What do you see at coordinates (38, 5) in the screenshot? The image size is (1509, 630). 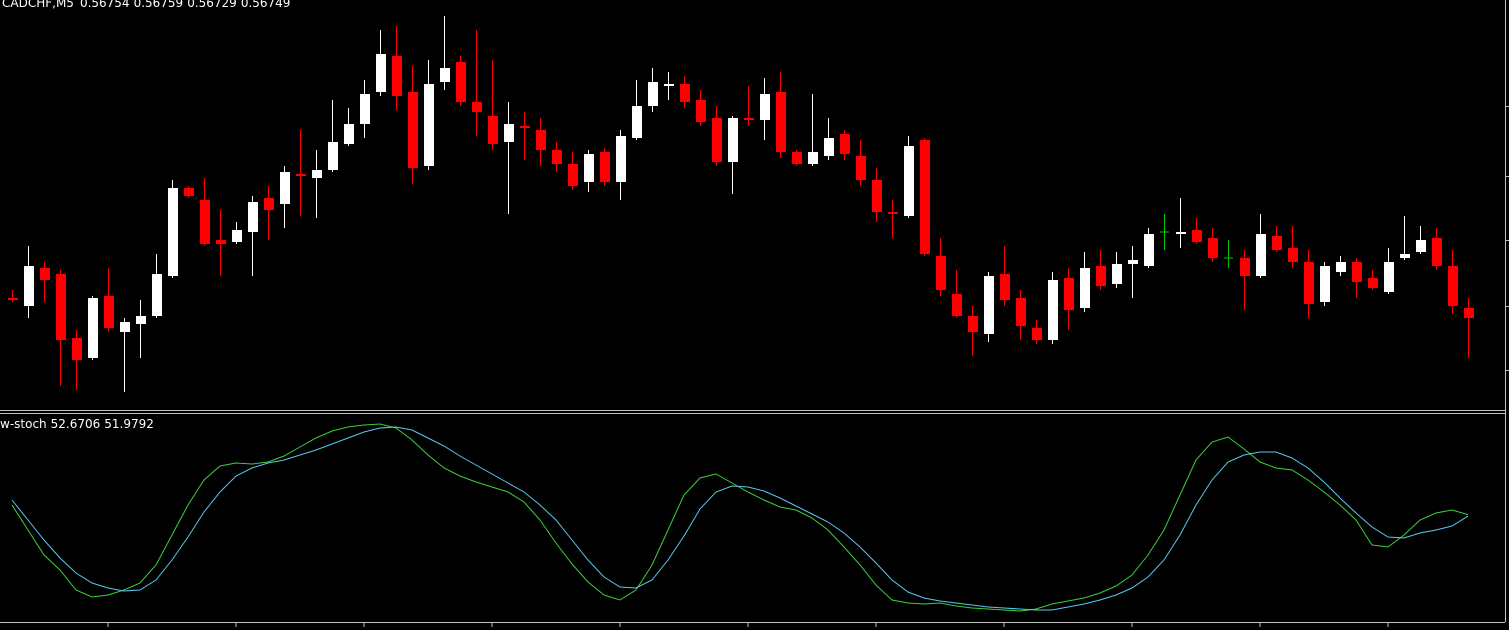 I see `symbol: CADCHF,M5` at bounding box center [38, 5].